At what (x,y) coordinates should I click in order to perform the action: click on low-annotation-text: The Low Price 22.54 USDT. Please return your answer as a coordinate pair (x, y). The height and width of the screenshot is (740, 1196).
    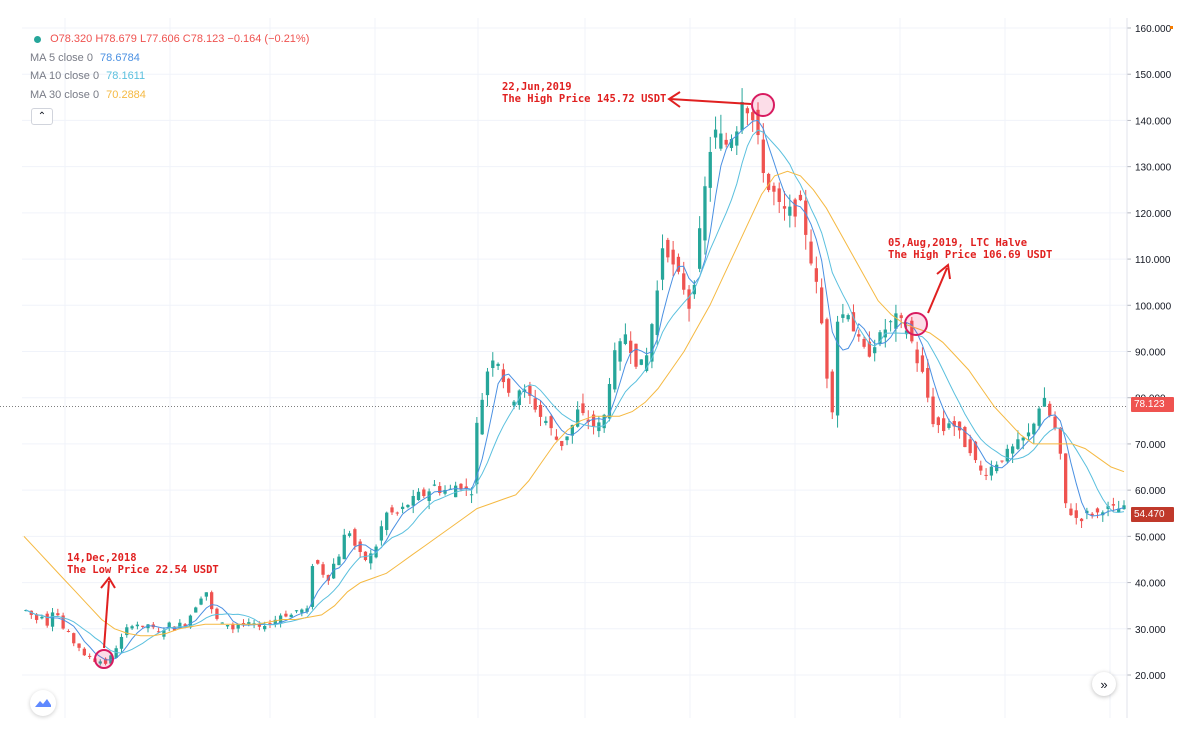
    Looking at the image, I should click on (143, 570).